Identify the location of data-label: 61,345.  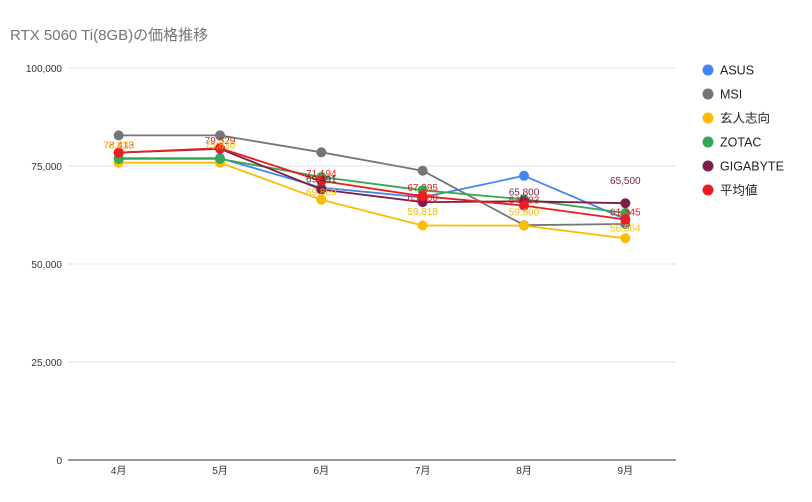
(625, 213).